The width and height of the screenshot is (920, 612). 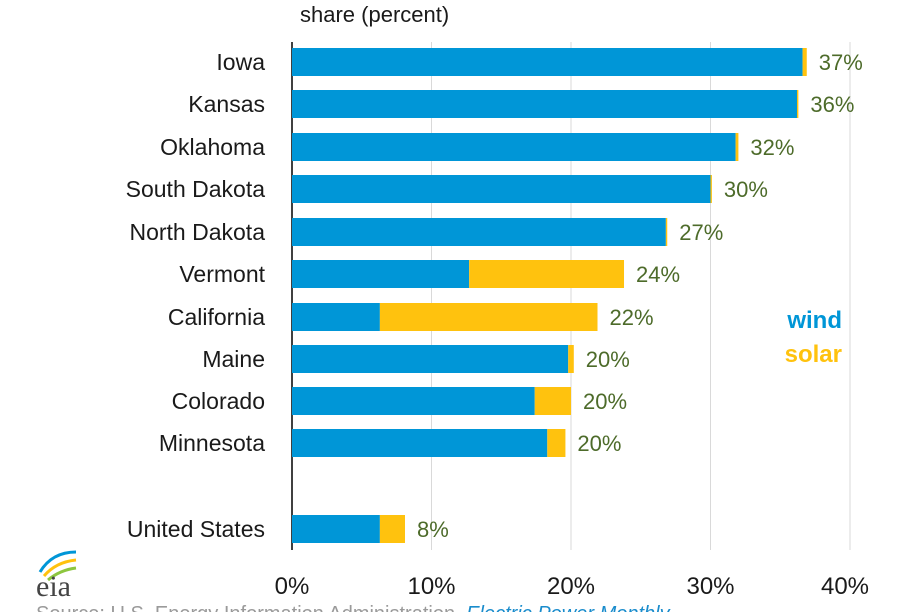 What do you see at coordinates (212, 147) in the screenshot?
I see `category-label: Oklahoma` at bounding box center [212, 147].